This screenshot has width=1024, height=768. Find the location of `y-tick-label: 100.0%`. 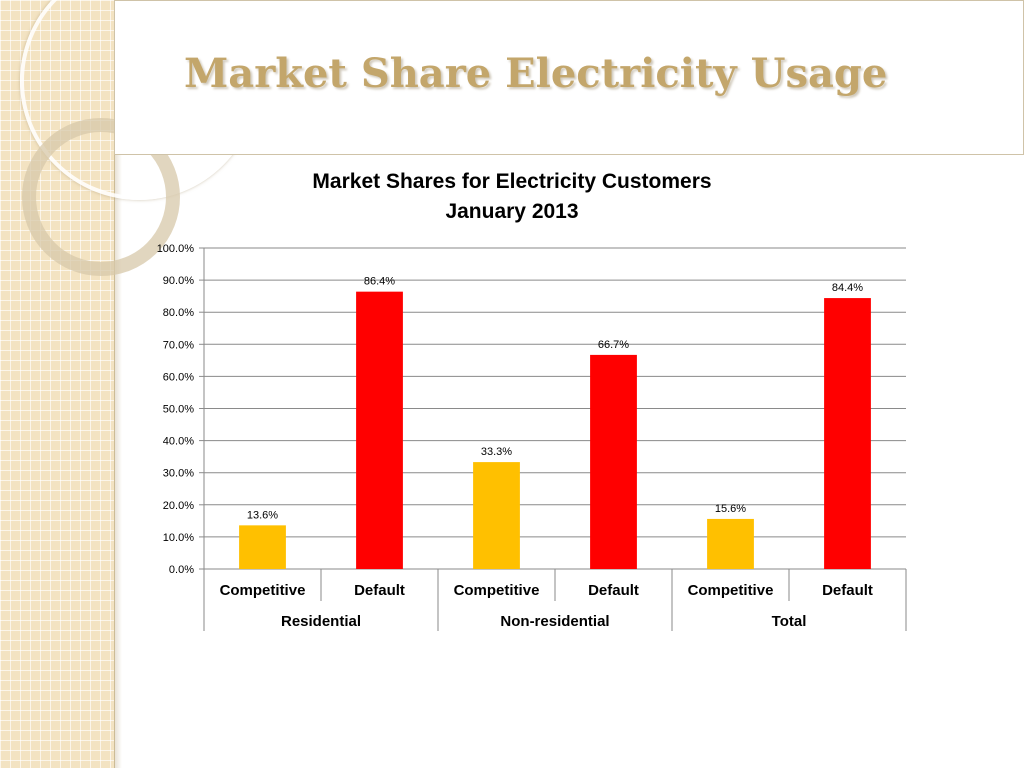

y-tick-label: 100.0% is located at coordinates (176, 249).